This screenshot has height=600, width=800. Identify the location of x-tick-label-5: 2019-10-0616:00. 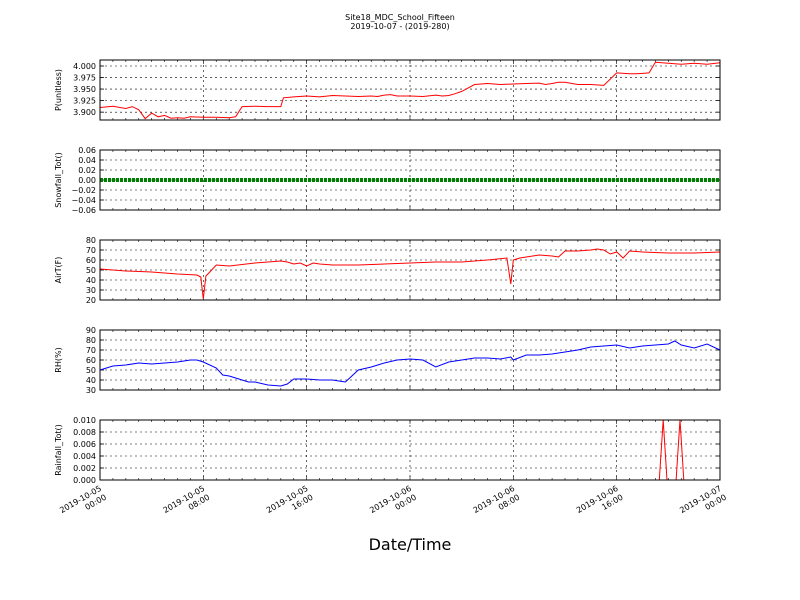
(600, 504).